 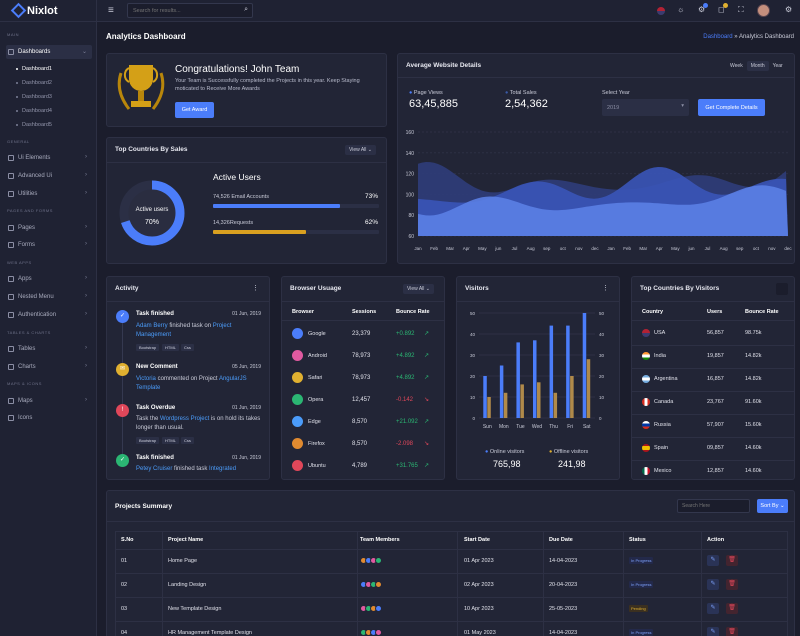 I want to click on activity-project-link2: Template, so click(x=148, y=388).